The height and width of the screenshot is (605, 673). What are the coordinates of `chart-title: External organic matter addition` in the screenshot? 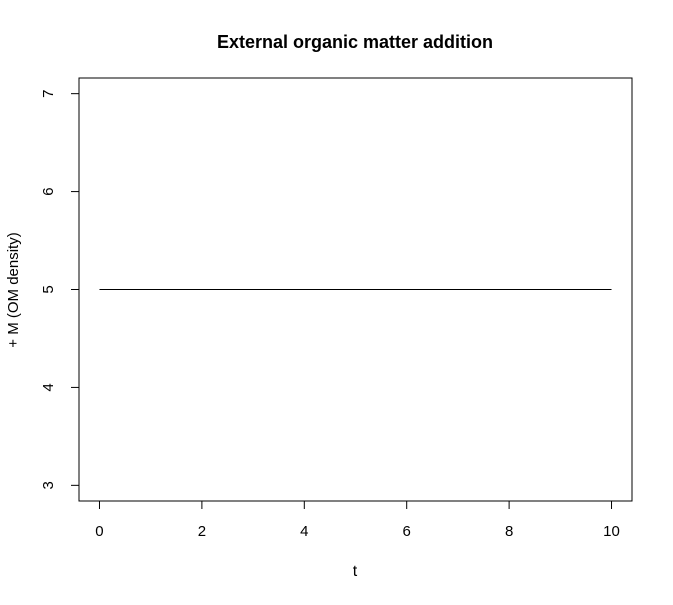 It's located at (355, 42).